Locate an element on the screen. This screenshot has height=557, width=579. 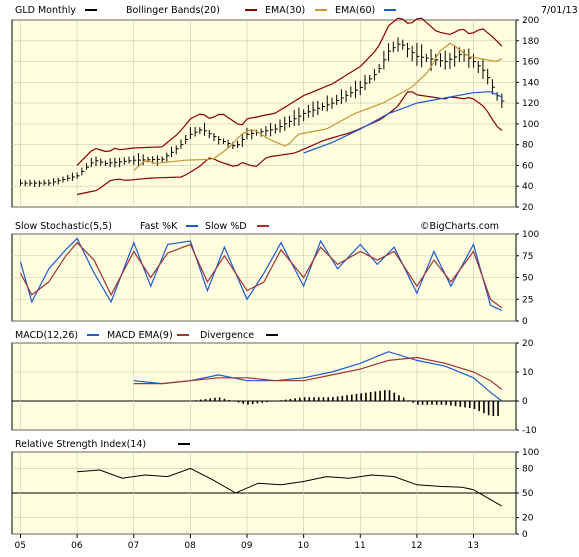
ema60-line is located at coordinates (403, 122).